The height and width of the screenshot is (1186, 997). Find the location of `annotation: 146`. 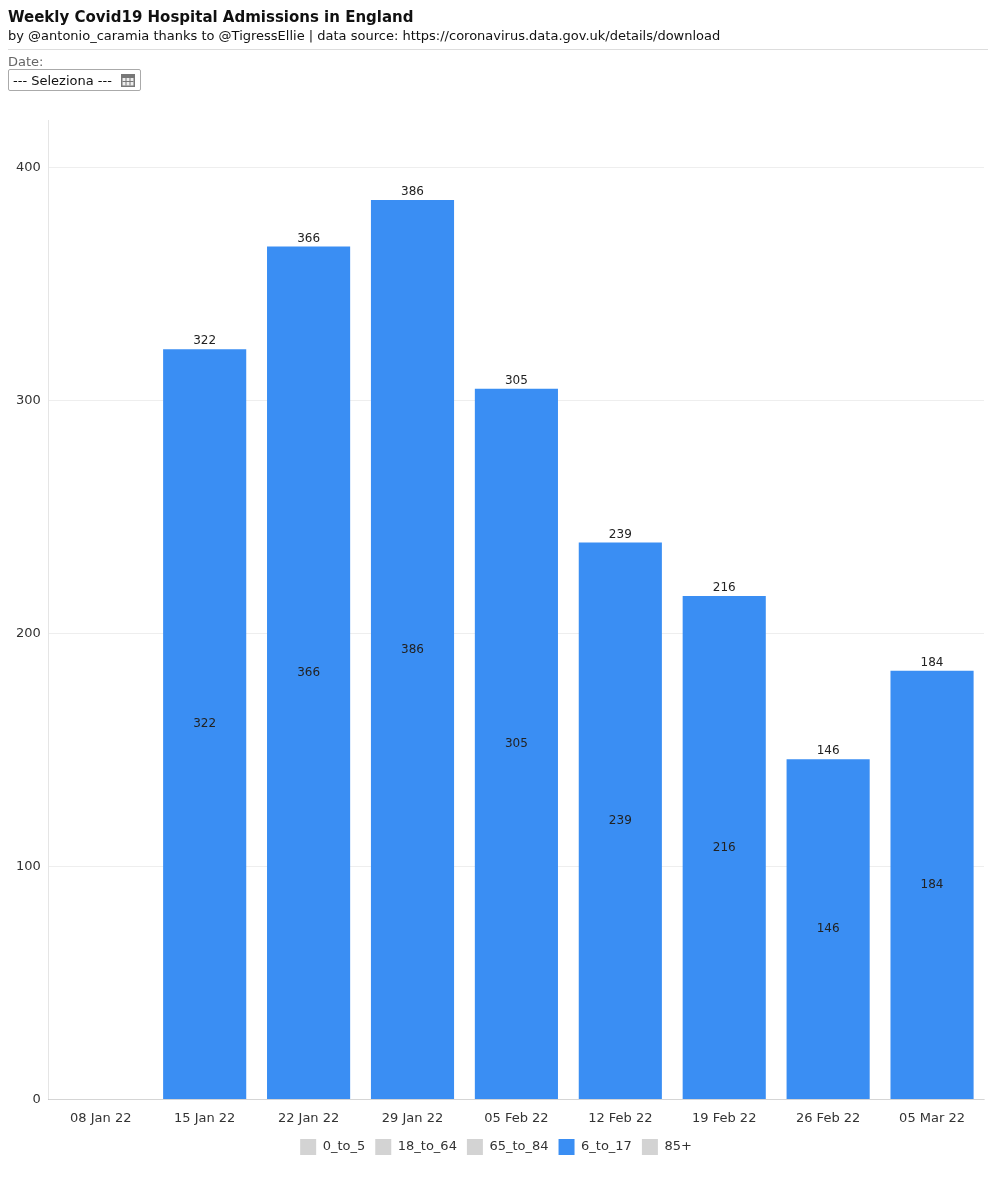

annotation: 146 is located at coordinates (828, 928).